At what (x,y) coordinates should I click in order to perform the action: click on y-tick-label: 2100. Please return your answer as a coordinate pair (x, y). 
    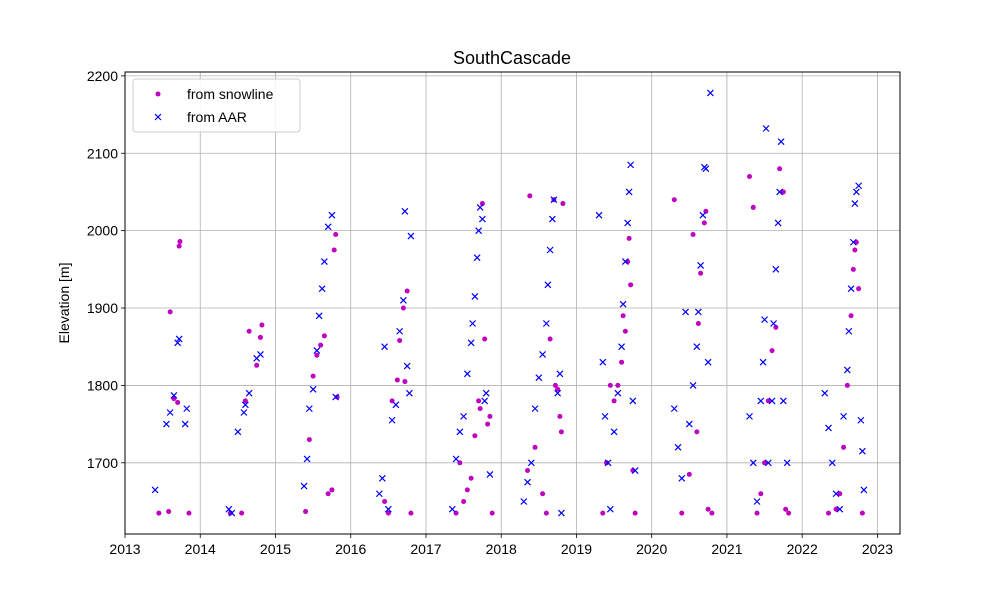
    Looking at the image, I should click on (102, 153).